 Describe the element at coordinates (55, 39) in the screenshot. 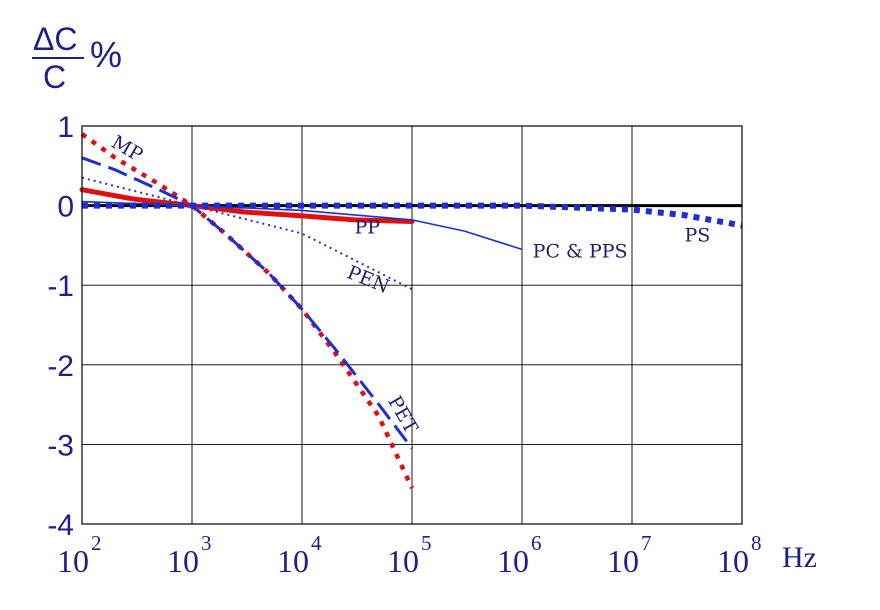

I see `y-unit-numerator: ΔC` at that location.